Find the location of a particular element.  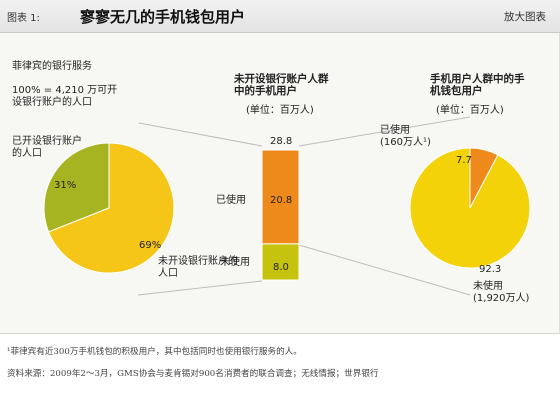

pie1-banked-value: 31% is located at coordinates (65, 185).